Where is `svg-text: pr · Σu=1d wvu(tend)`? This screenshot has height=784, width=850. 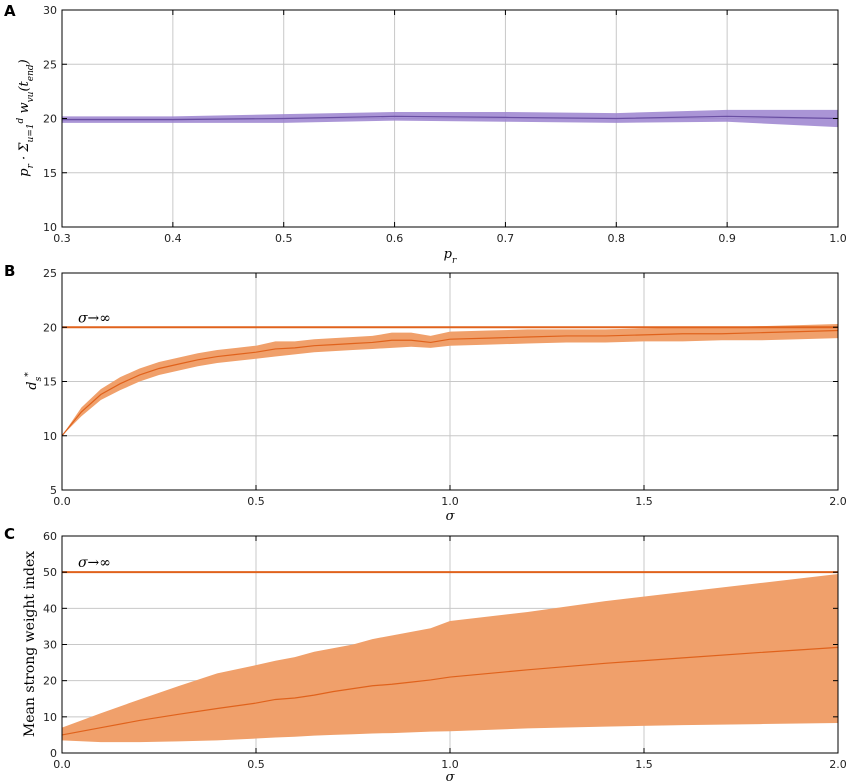 svg-text: pr · Σu=1d wvu(tend) is located at coordinates (26, 118).